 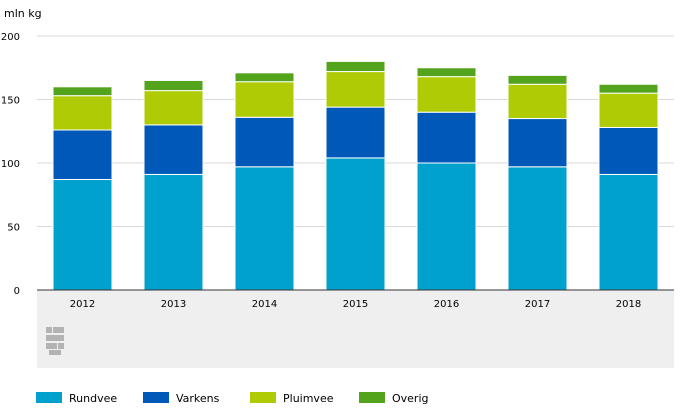 I want to click on legend-label: Pluimvee, so click(x=308, y=398).